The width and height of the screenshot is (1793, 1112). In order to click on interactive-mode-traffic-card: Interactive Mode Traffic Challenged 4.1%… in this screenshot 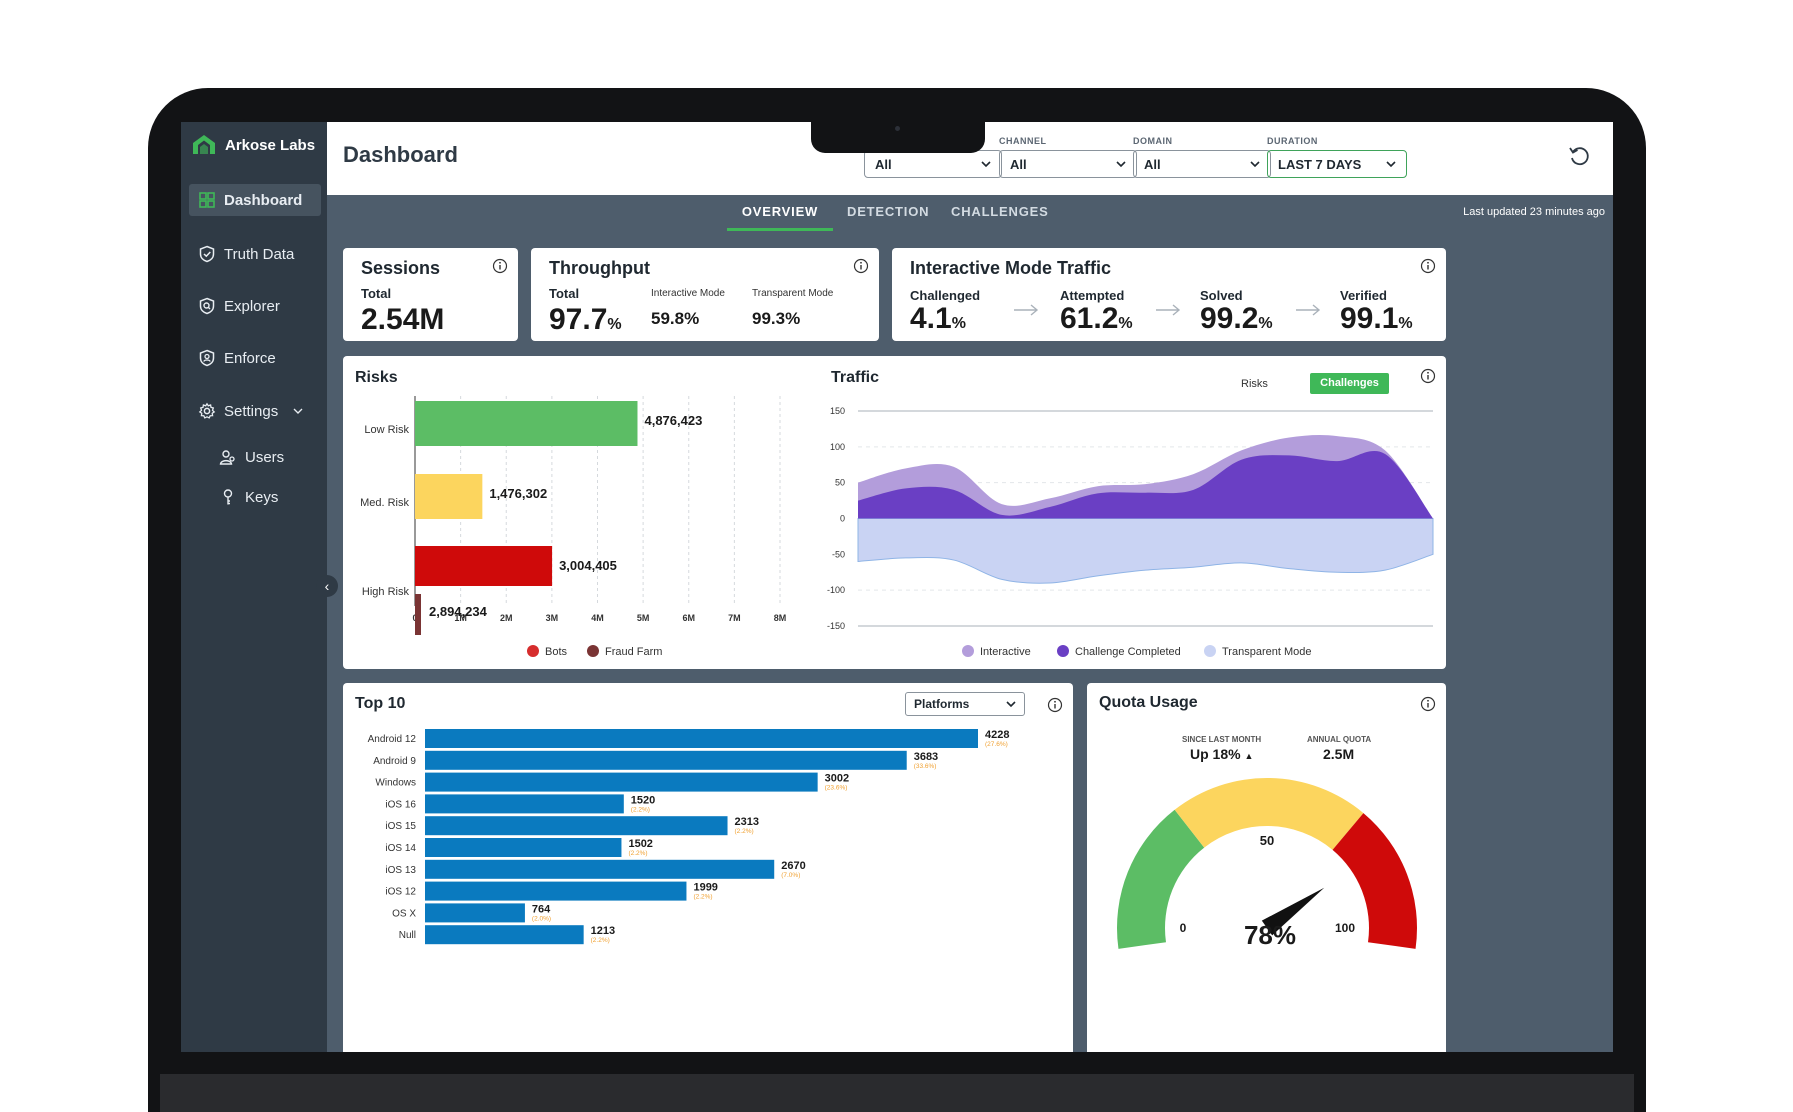, I will do `click(1169, 294)`.